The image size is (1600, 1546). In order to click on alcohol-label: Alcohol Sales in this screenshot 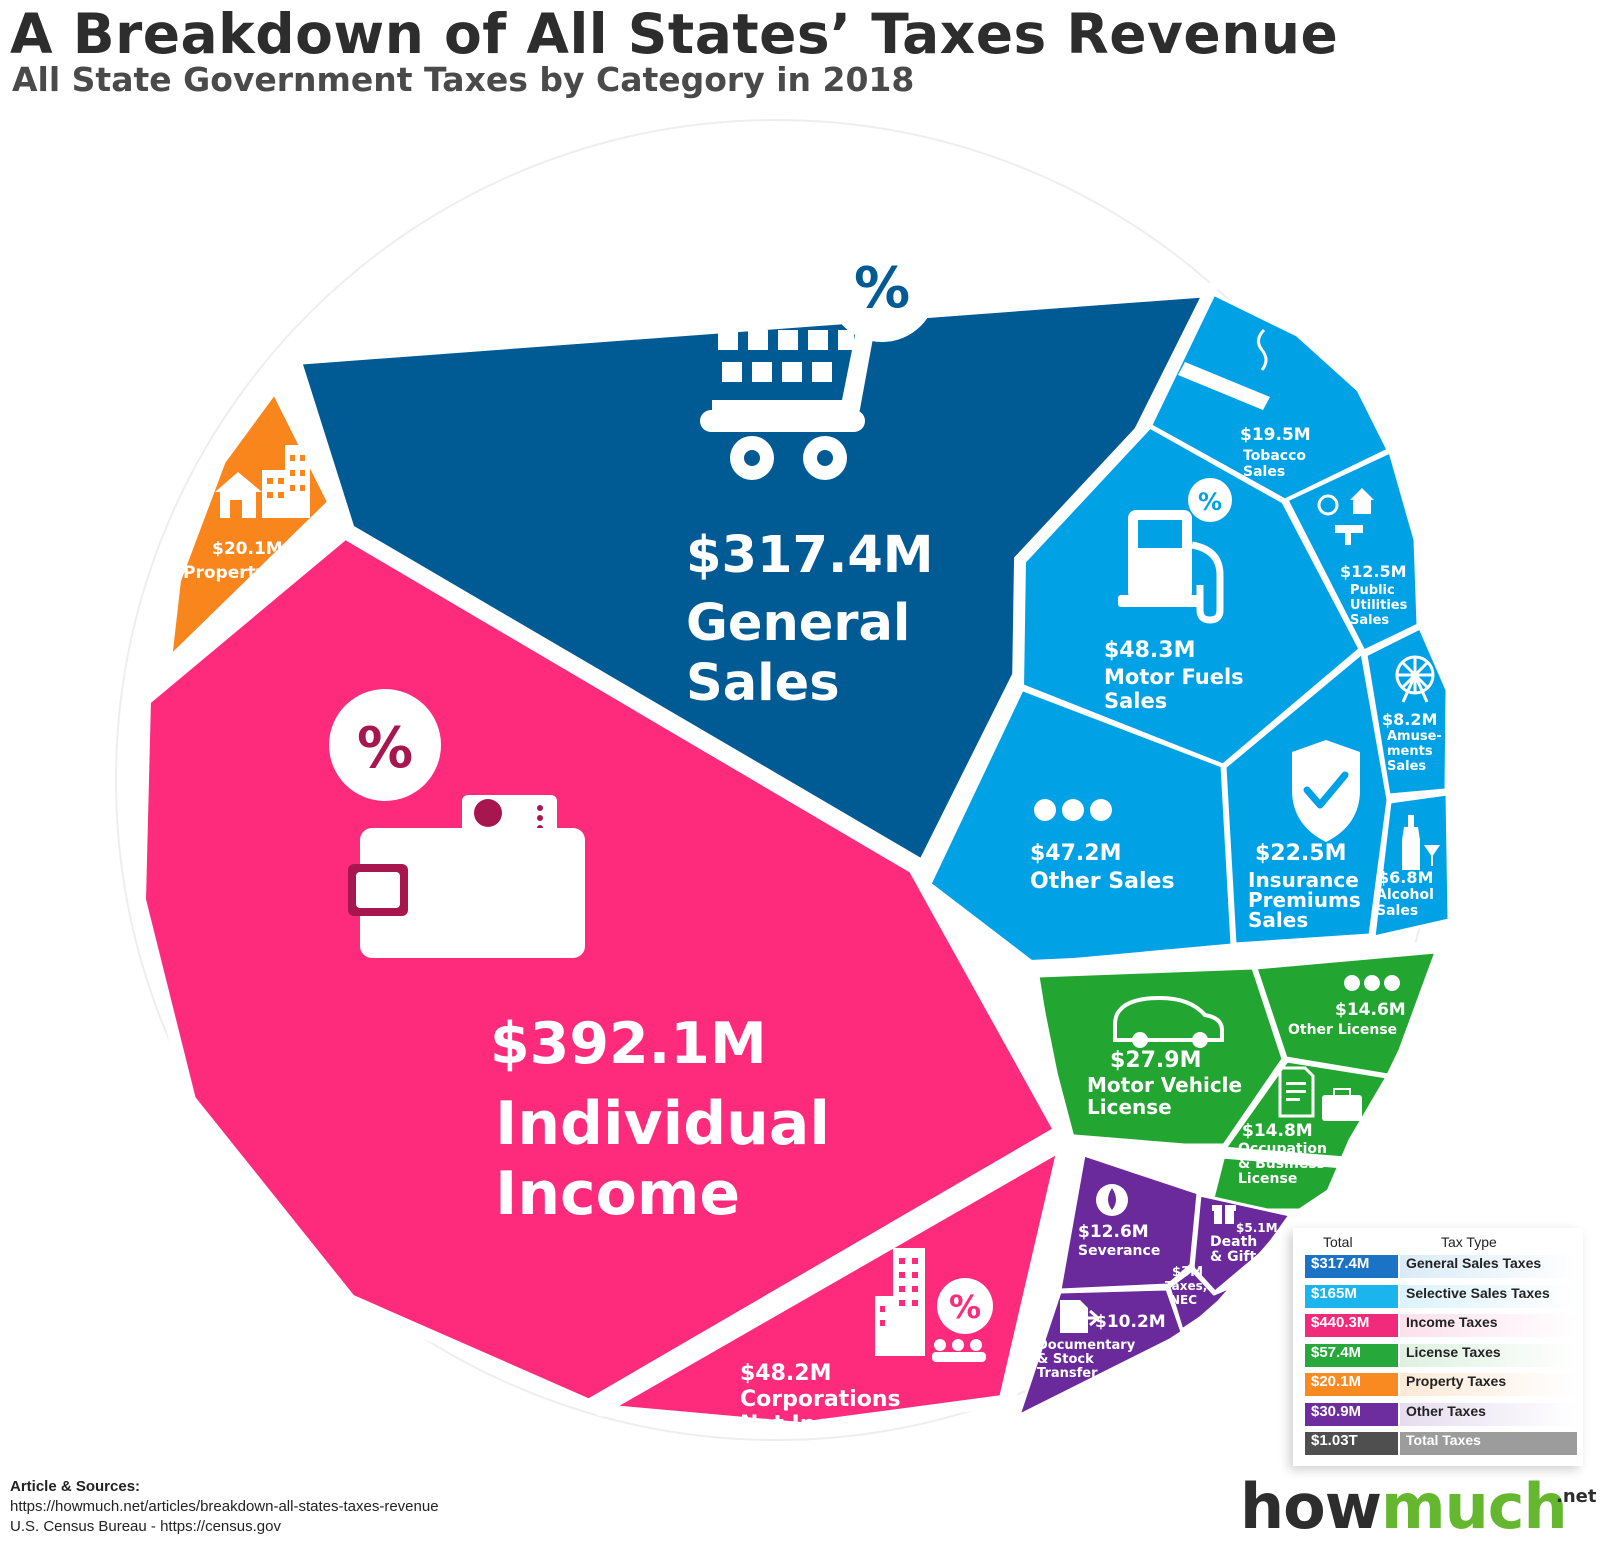, I will do `click(1405, 903)`.